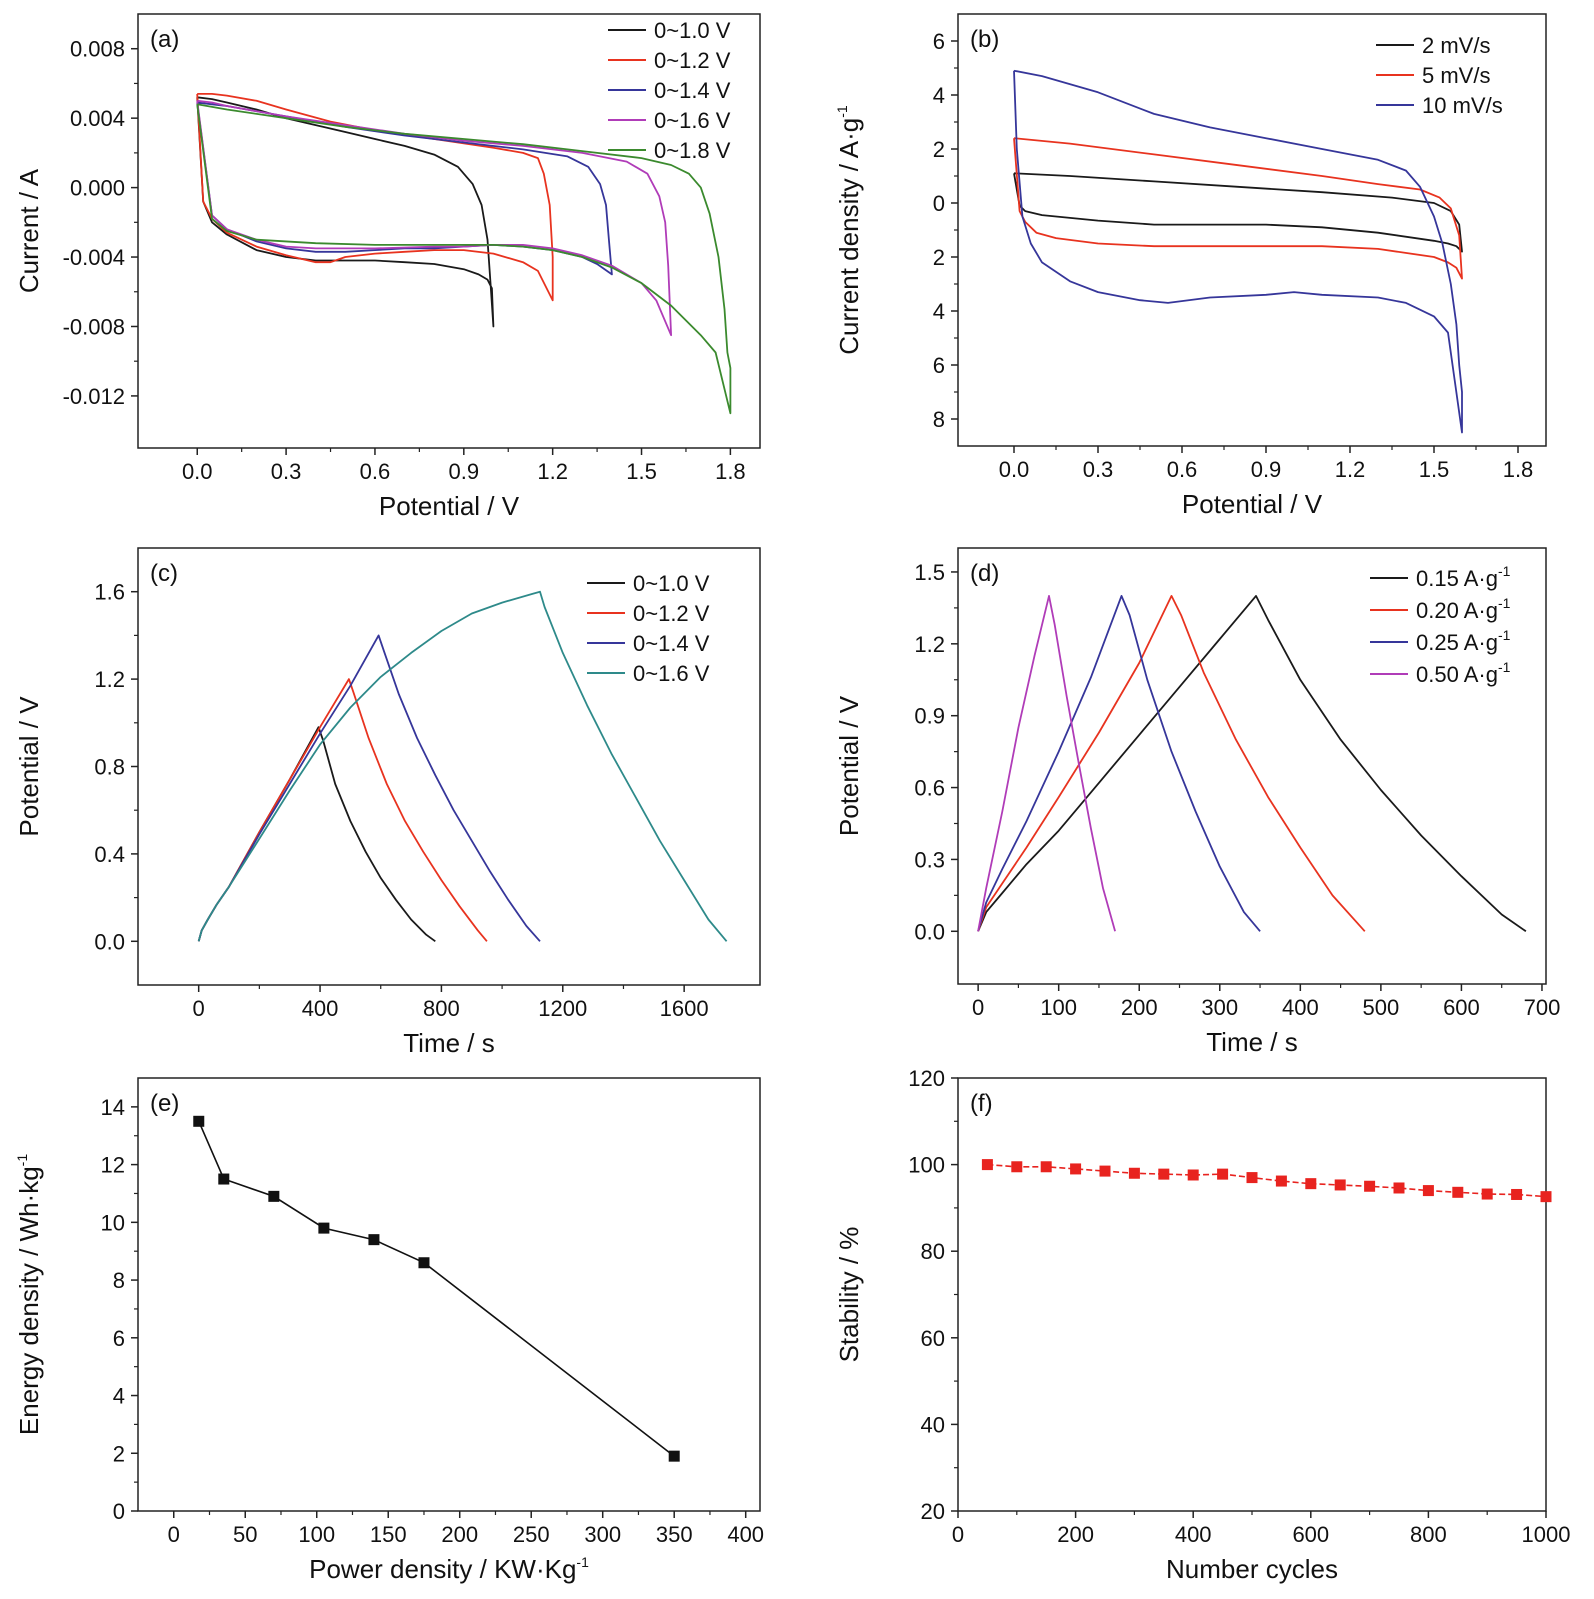 The height and width of the screenshot is (1599, 1594). What do you see at coordinates (449, 1569) in the screenshot?
I see `x-axis-title: Power density / KW·Kg-1` at bounding box center [449, 1569].